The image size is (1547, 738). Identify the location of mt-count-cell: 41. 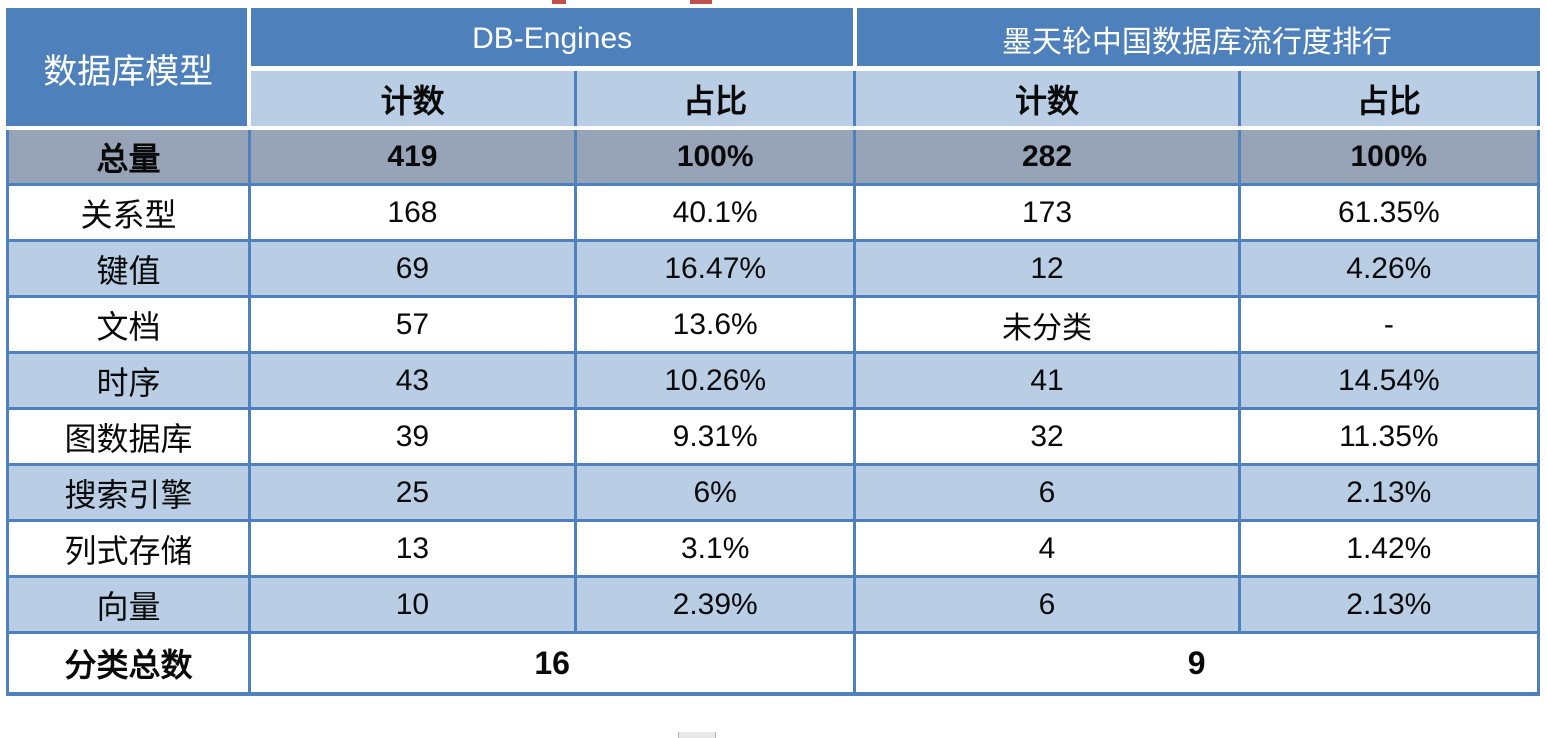
(1047, 380).